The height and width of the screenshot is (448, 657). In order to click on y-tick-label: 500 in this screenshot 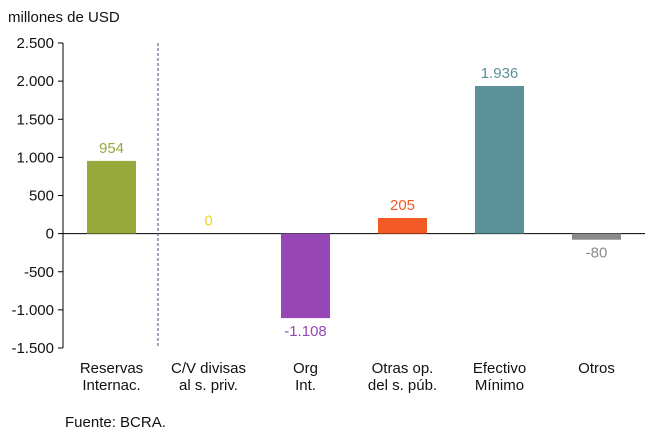, I will do `click(41, 196)`.